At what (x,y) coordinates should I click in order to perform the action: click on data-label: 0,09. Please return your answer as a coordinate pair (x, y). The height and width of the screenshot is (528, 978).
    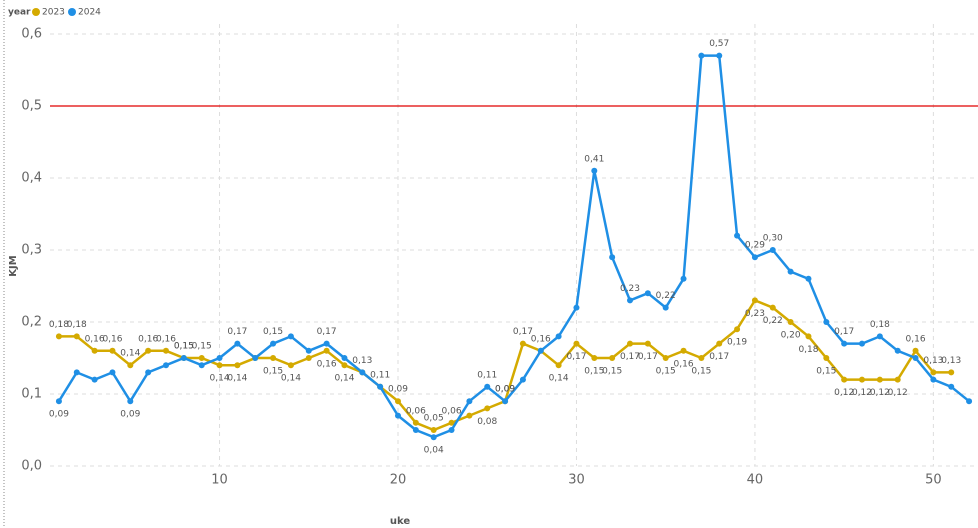
    Looking at the image, I should click on (398, 390).